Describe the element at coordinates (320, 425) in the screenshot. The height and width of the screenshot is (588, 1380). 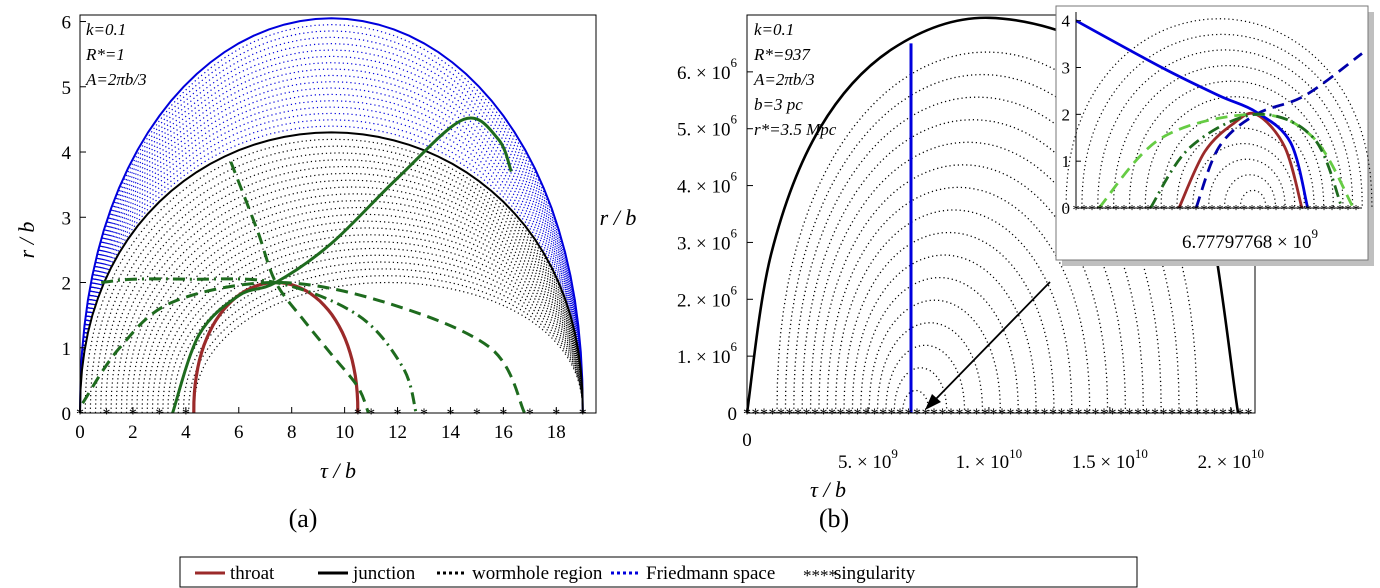
I see `panel-a-x-ticks: 0 2 4 6 8 10 12 14 16 18` at that location.